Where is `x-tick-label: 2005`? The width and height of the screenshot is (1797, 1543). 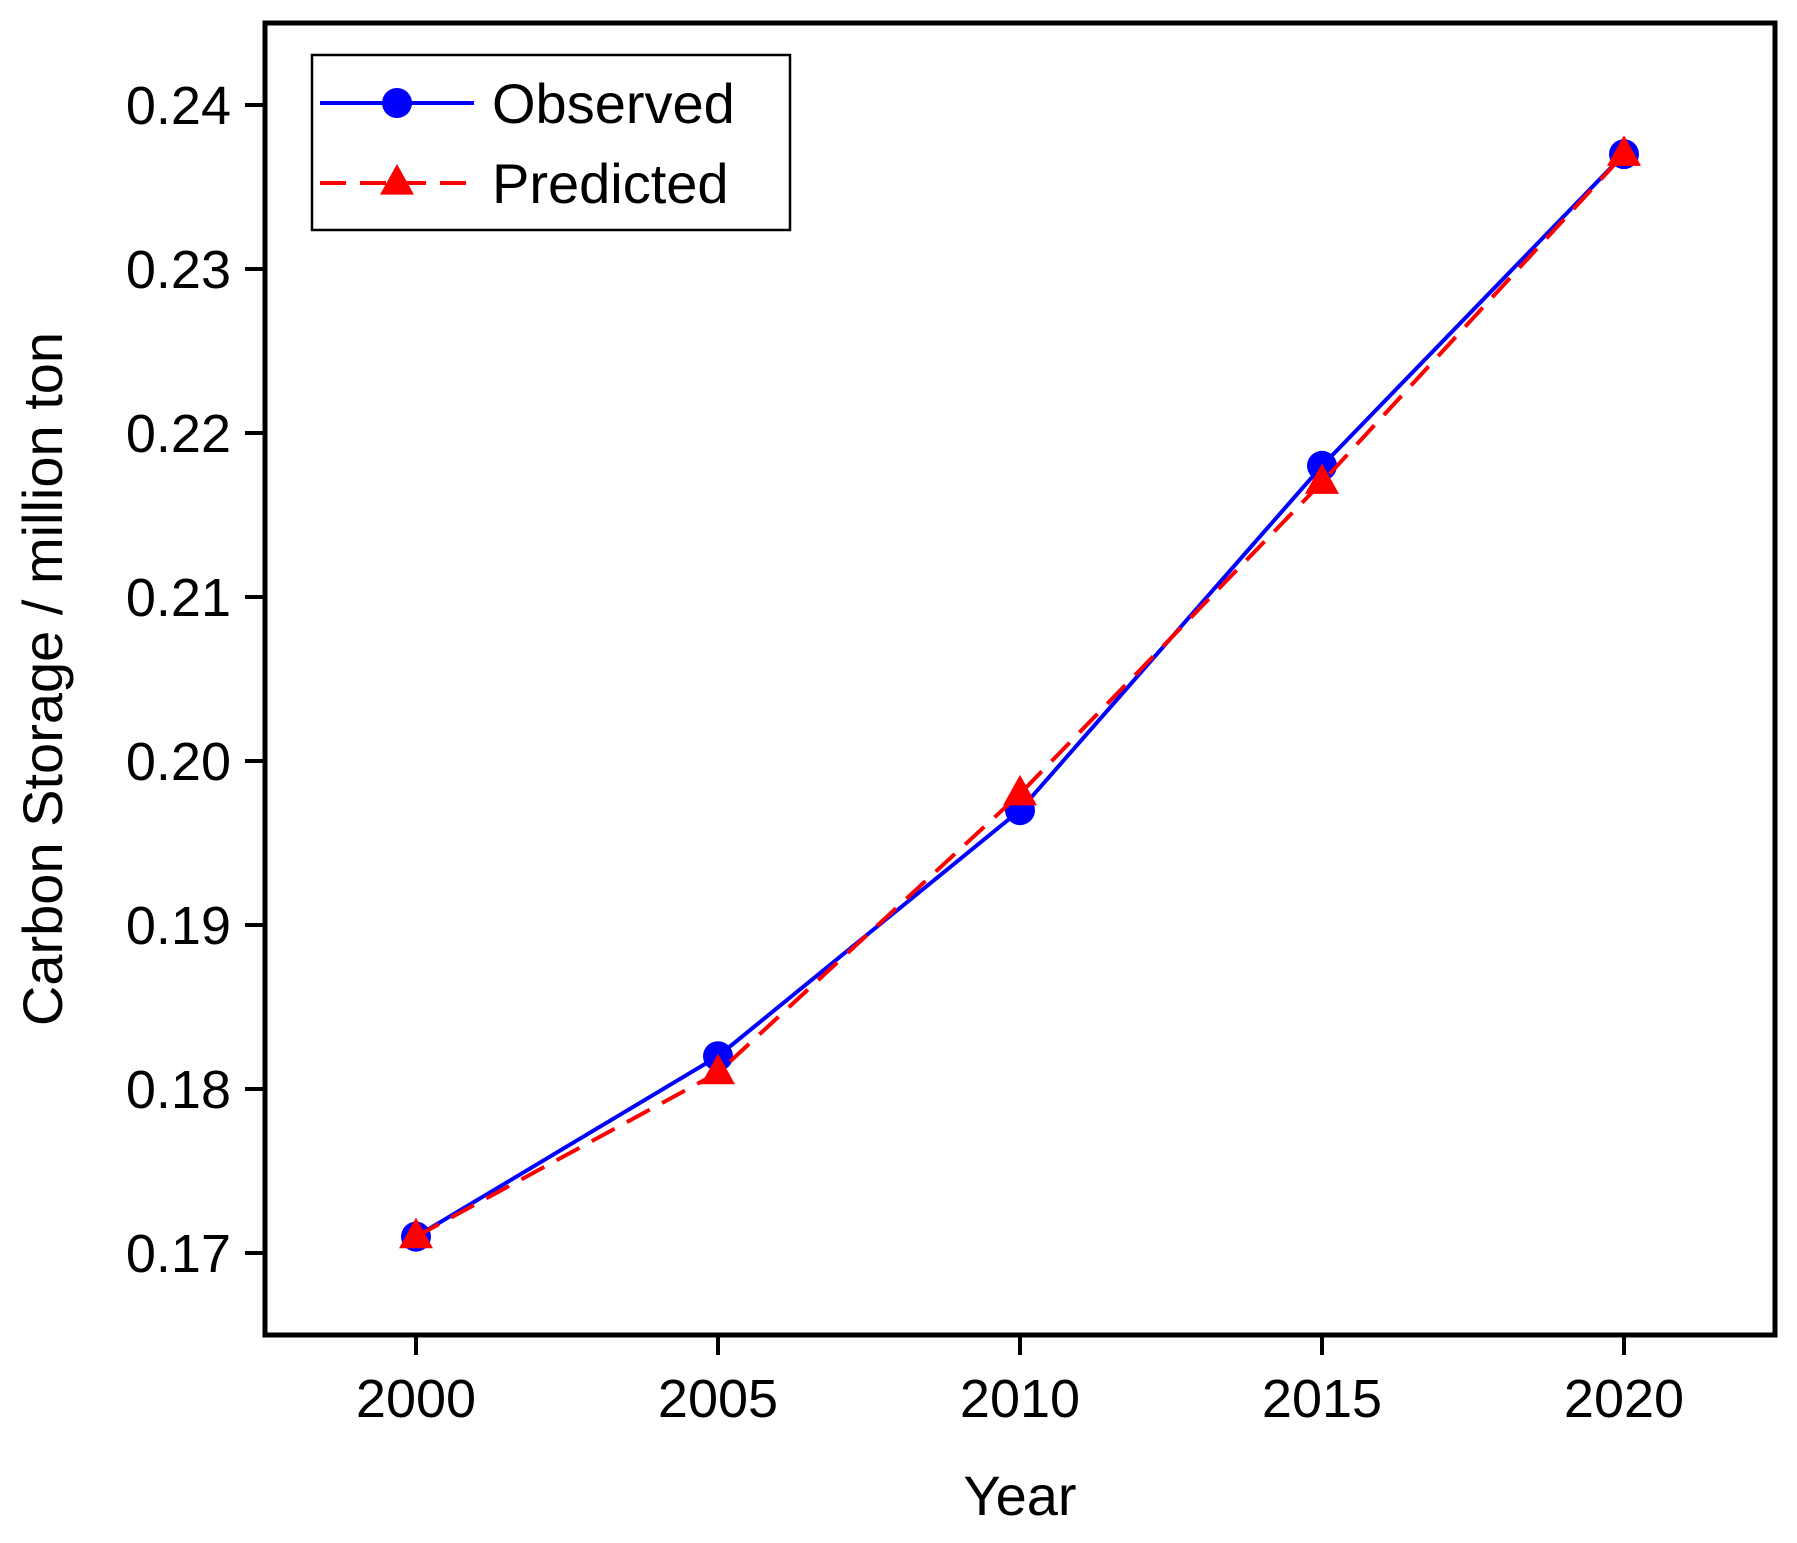
x-tick-label: 2005 is located at coordinates (718, 1399).